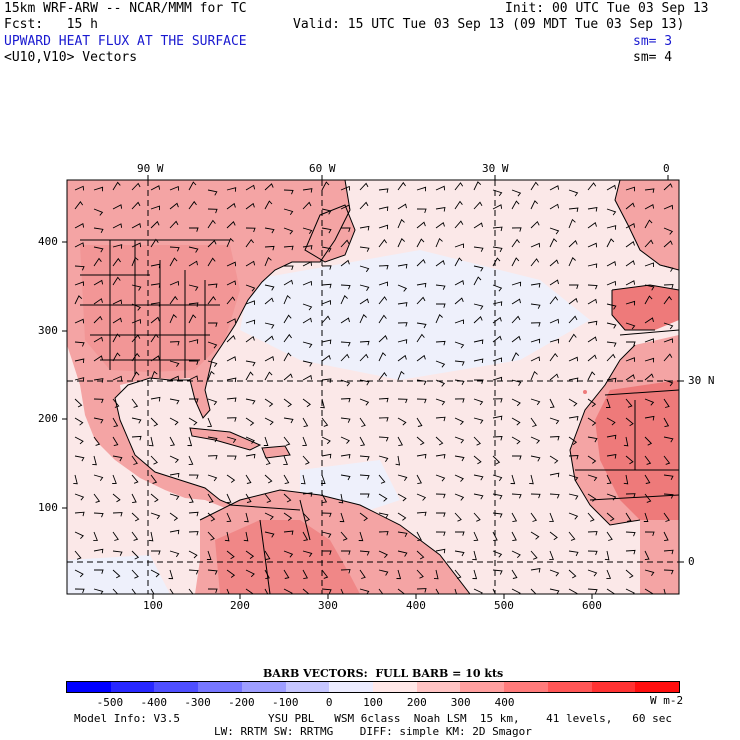  Describe the element at coordinates (71, 57) in the screenshot. I see `vector-name: <U10,V10> Vectors` at that location.